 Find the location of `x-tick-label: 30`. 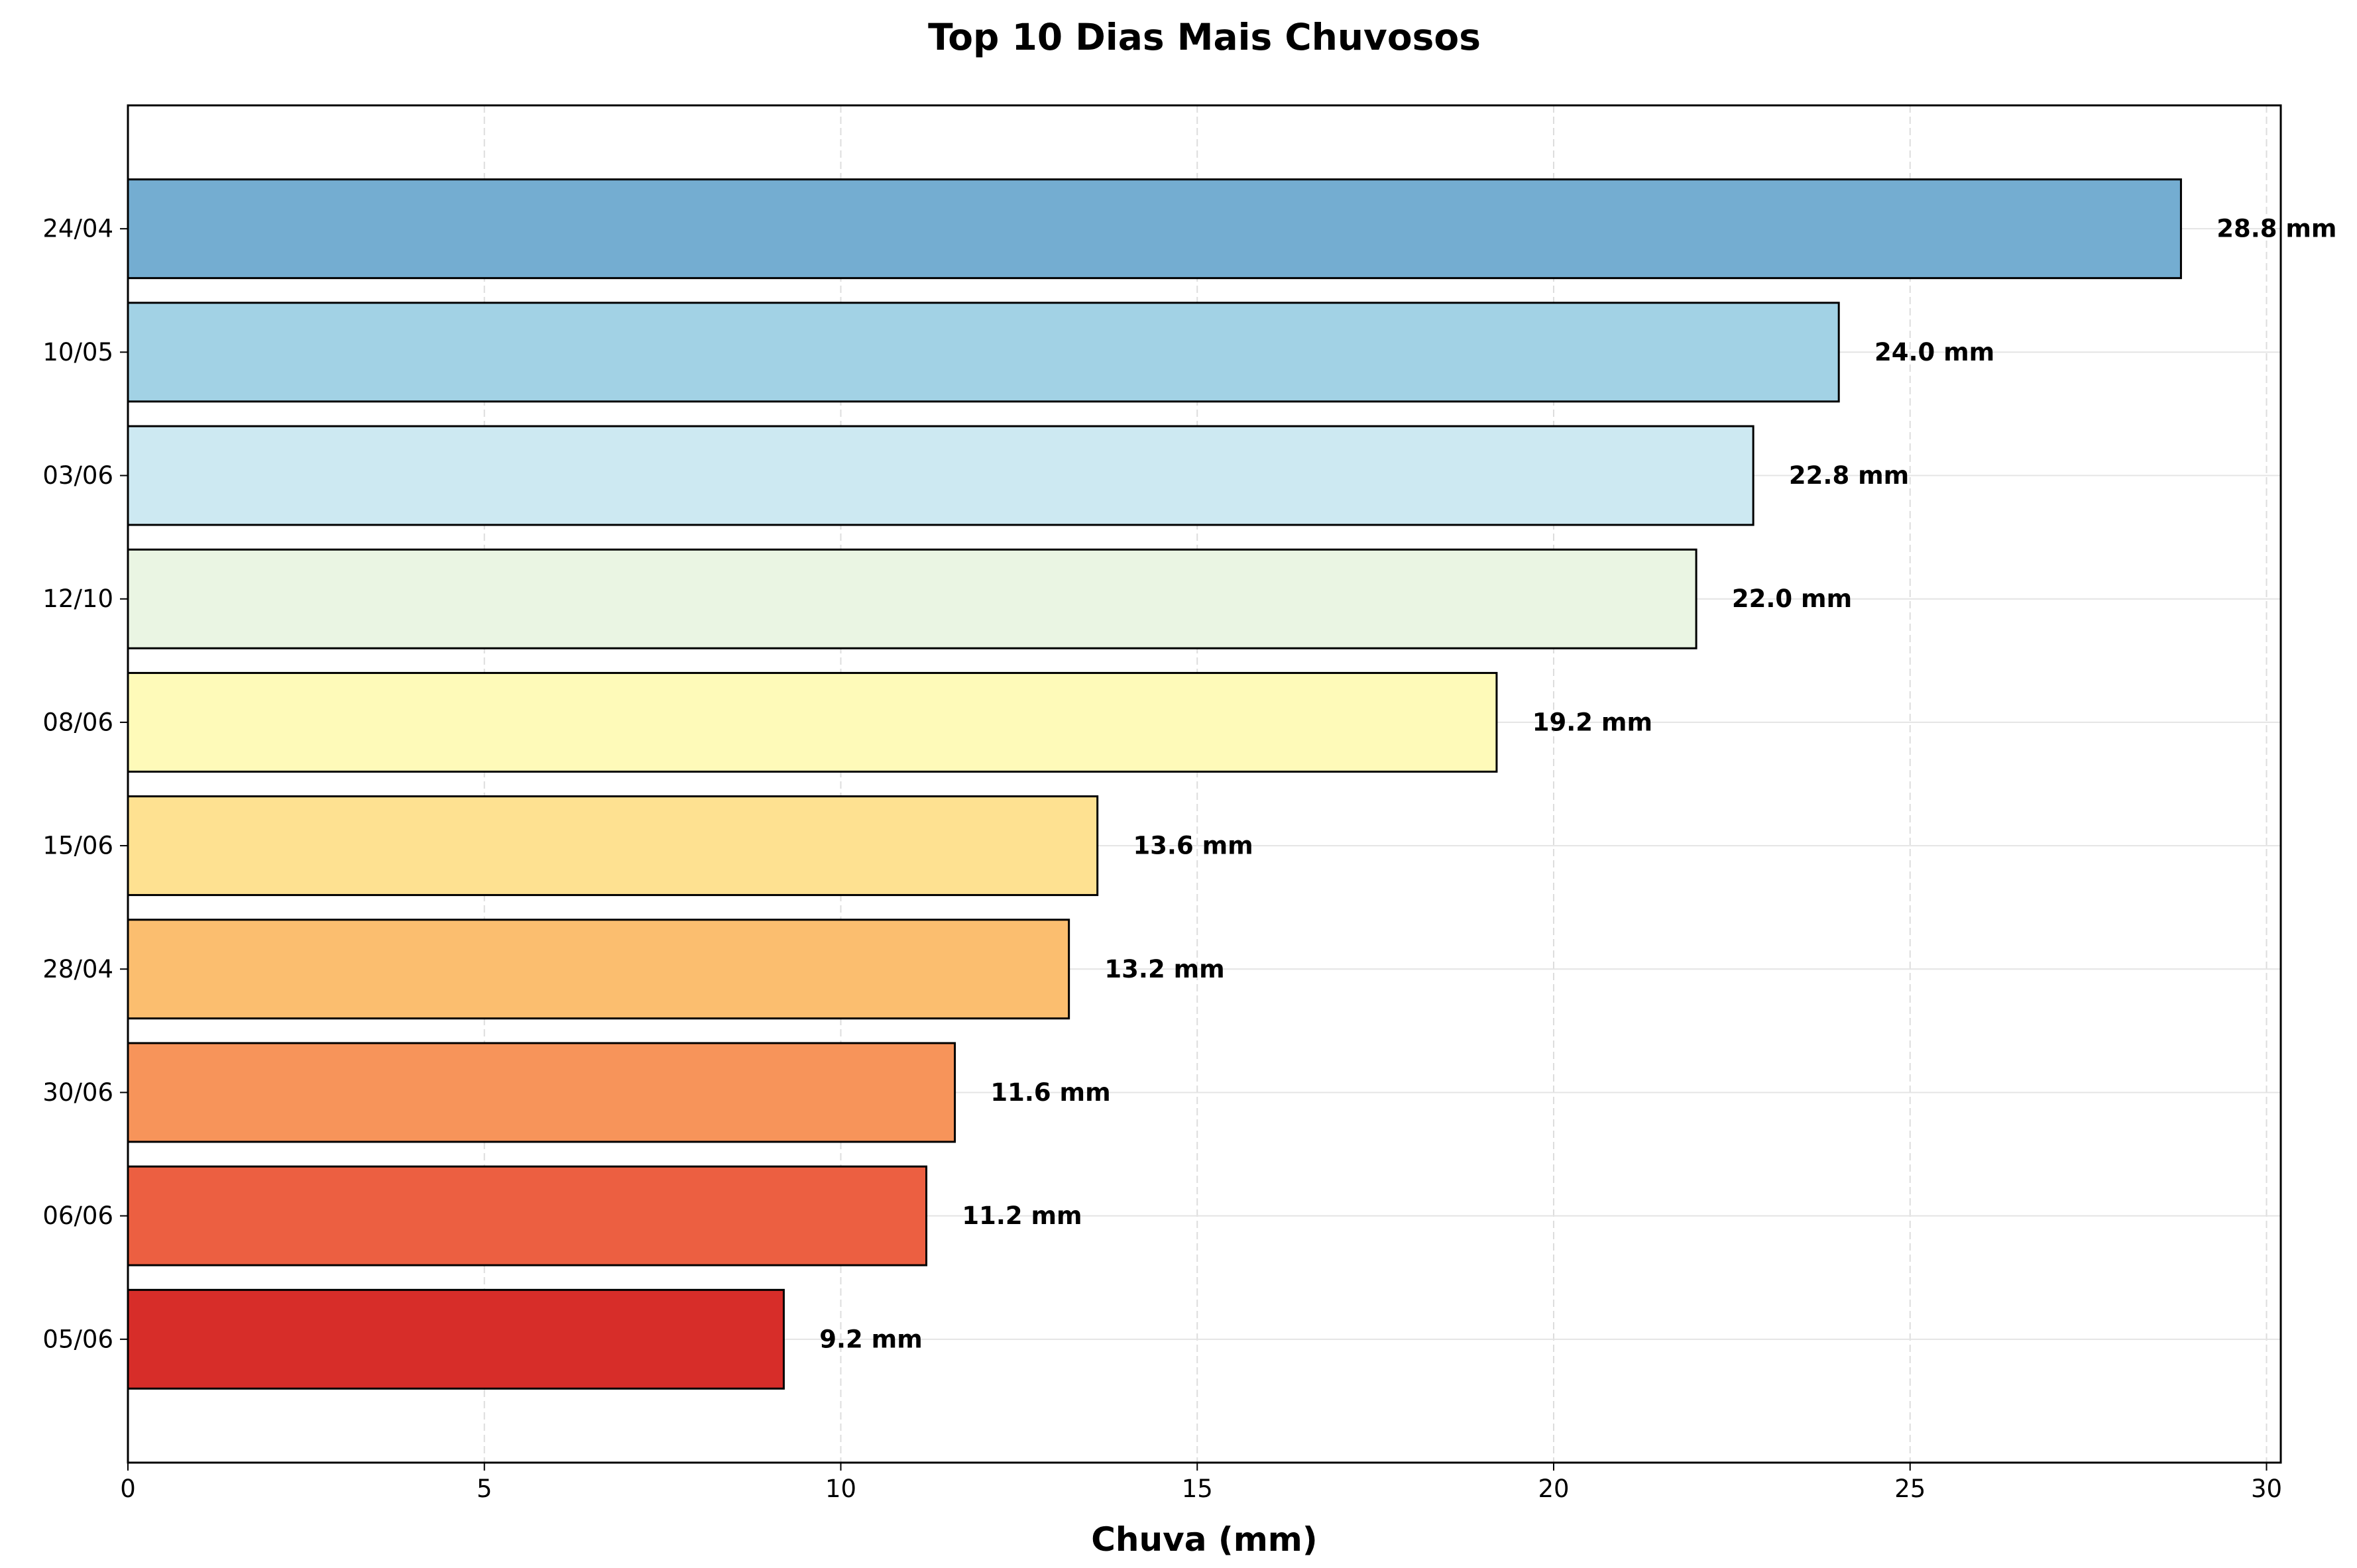

x-tick-label: 30 is located at coordinates (2266, 1489).